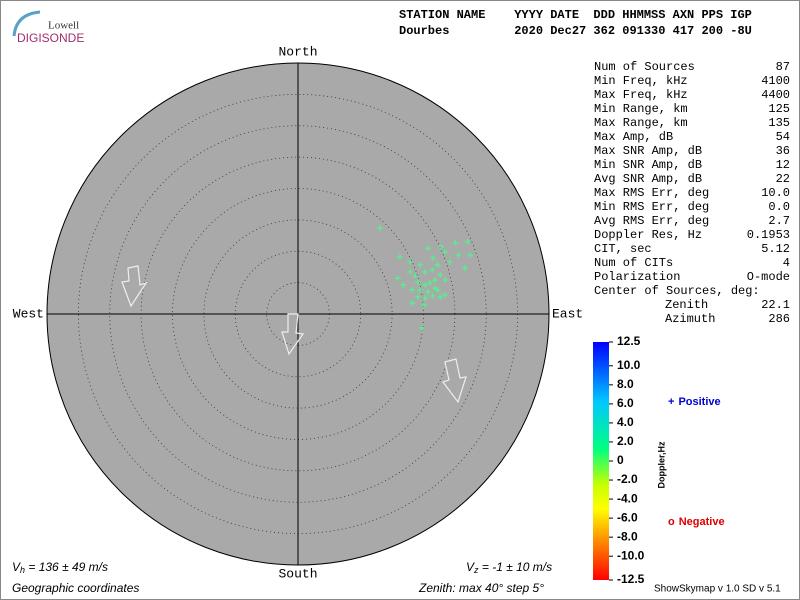  What do you see at coordinates (641, 81) in the screenshot?
I see `stat-label: Min Freq, kHz` at bounding box center [641, 81].